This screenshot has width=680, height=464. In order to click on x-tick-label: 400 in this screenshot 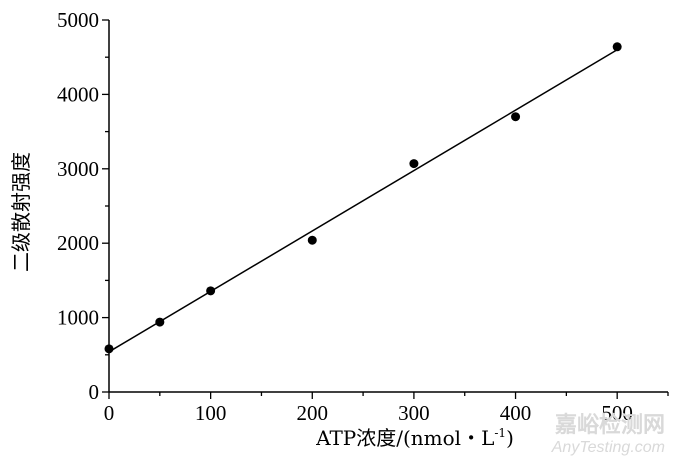, I will do `click(516, 413)`.